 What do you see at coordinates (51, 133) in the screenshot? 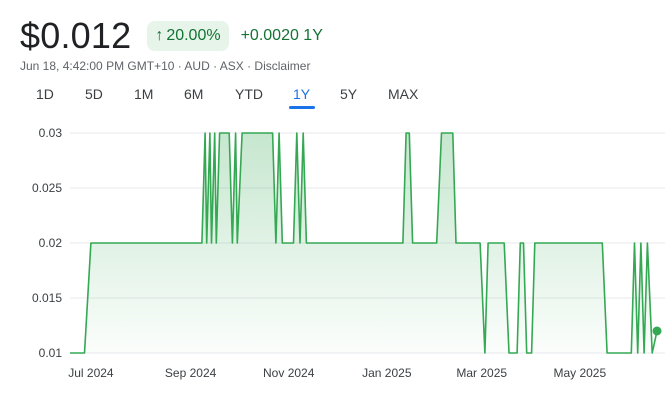
I see `y-tick-label: 0.03` at bounding box center [51, 133].